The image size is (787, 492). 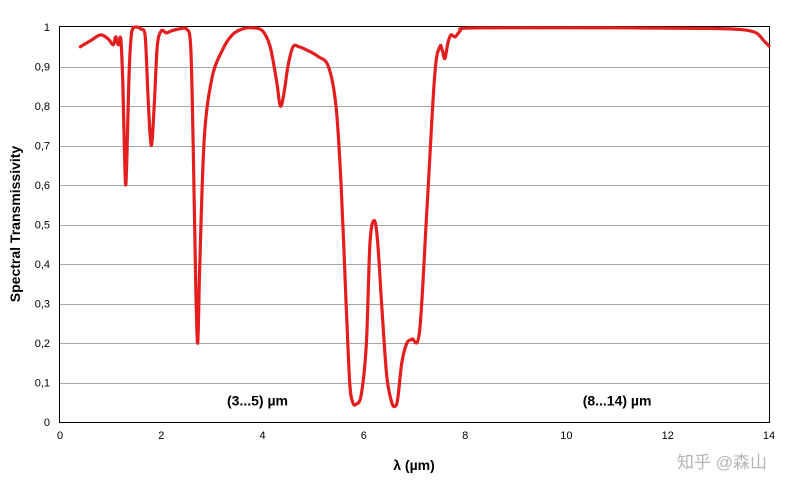 What do you see at coordinates (42, 265) in the screenshot?
I see `y-tick-label: 0,4` at bounding box center [42, 265].